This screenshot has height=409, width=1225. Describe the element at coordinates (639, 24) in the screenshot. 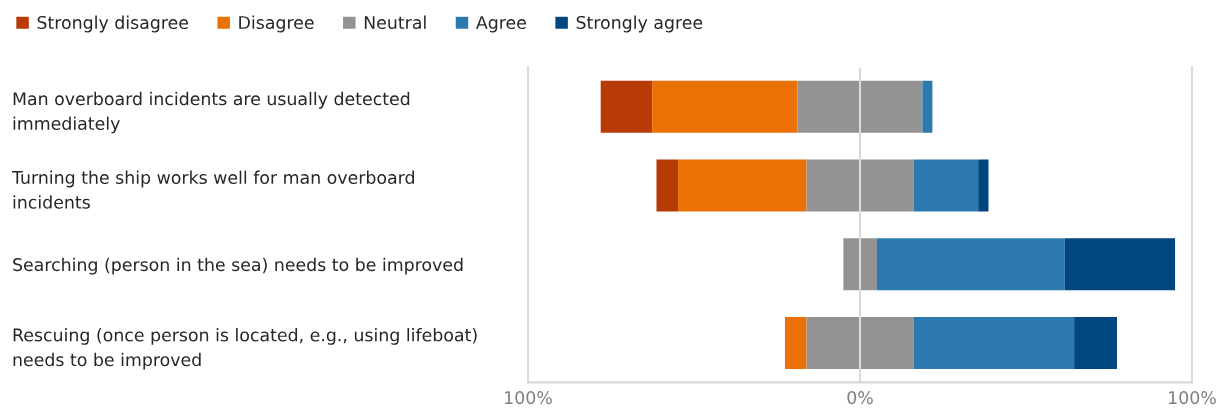

I see `legend-label: Strongly agree` at that location.